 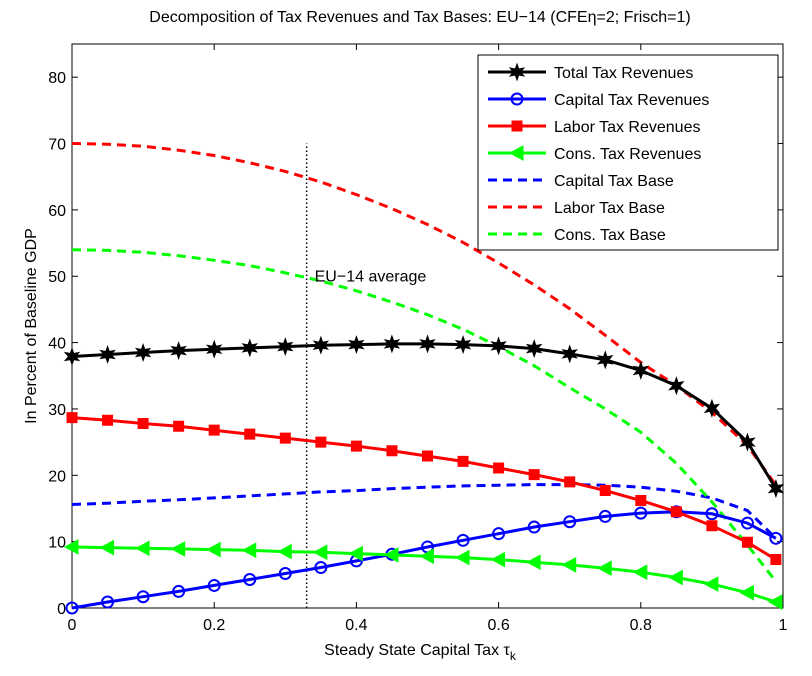 What do you see at coordinates (57, 344) in the screenshot?
I see `y-tick-label: 40` at bounding box center [57, 344].